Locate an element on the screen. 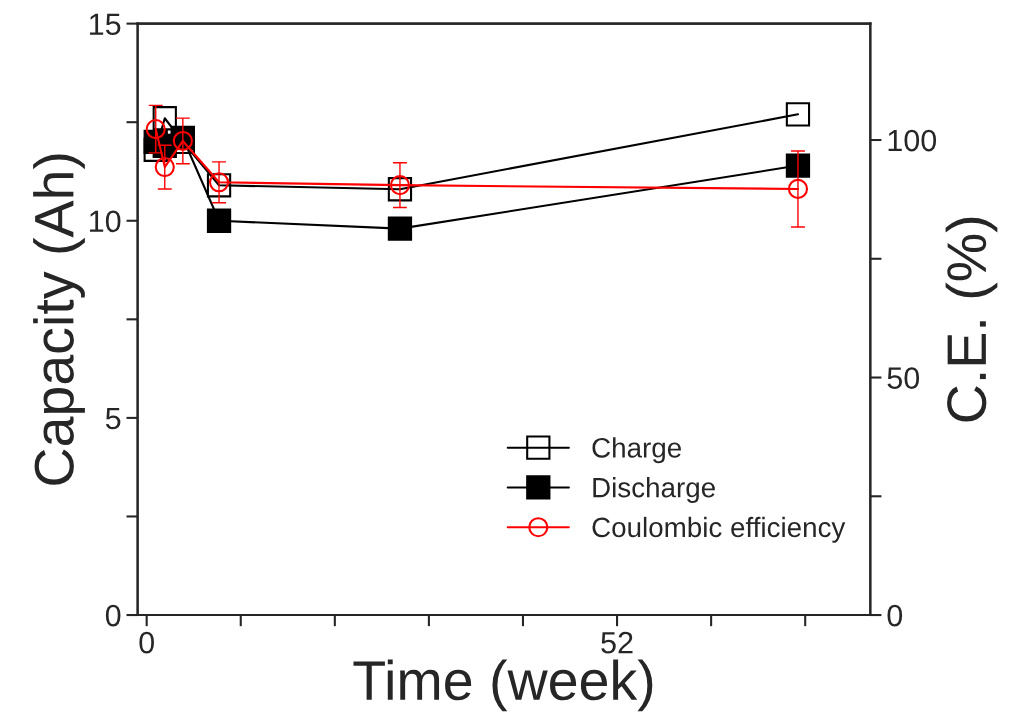 The height and width of the screenshot is (716, 1012). y2-axis-title: C.E. (%) is located at coordinates (971, 319).